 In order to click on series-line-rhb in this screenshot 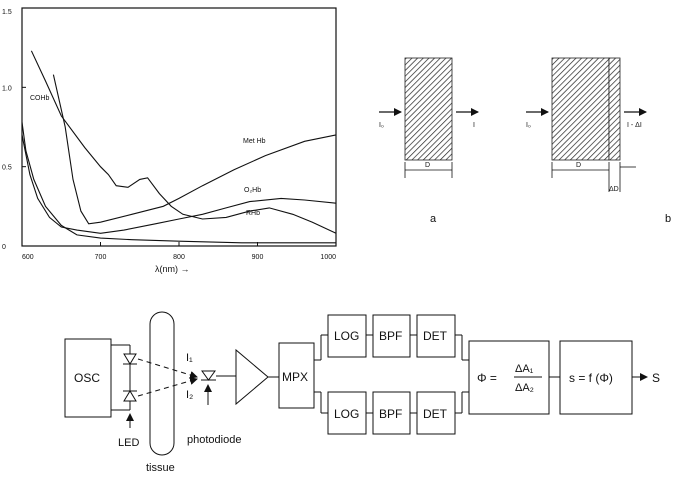, I will do `click(179, 184)`.